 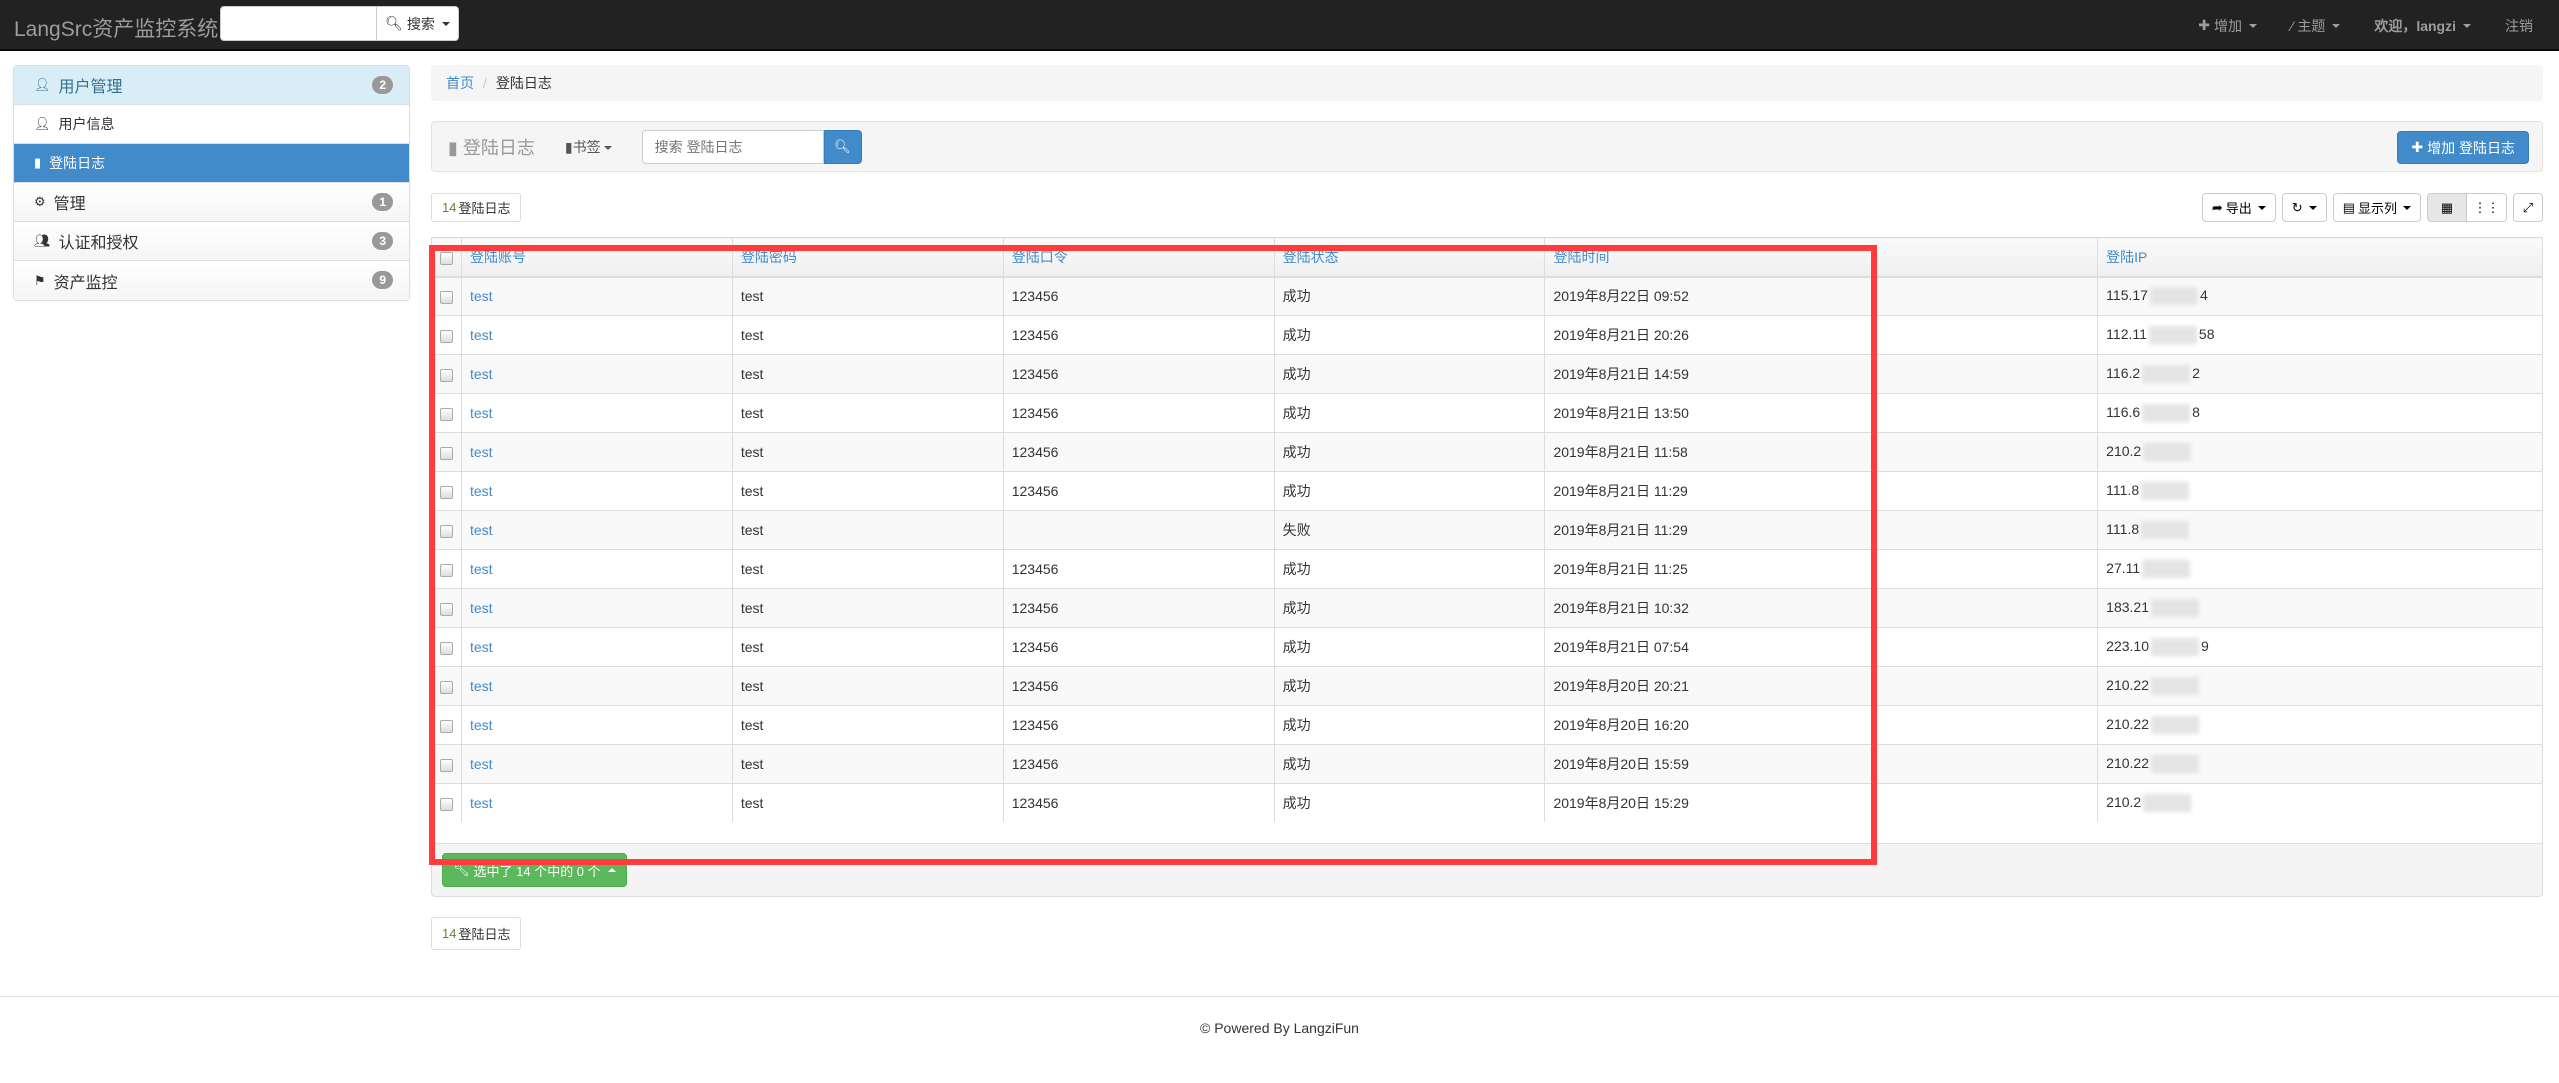 What do you see at coordinates (2519, 25) in the screenshot?
I see `nav-logout: 注销` at bounding box center [2519, 25].